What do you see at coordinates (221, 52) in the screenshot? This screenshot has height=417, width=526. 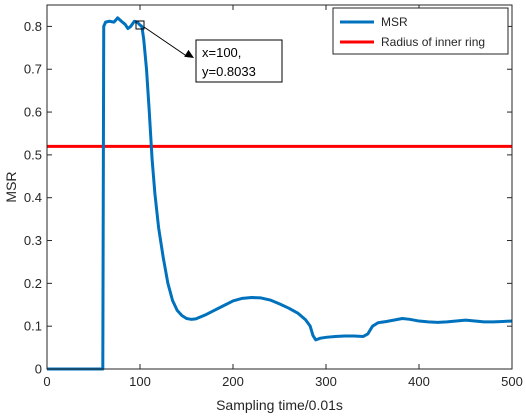 I see `datatip-line1: x=100,` at bounding box center [221, 52].